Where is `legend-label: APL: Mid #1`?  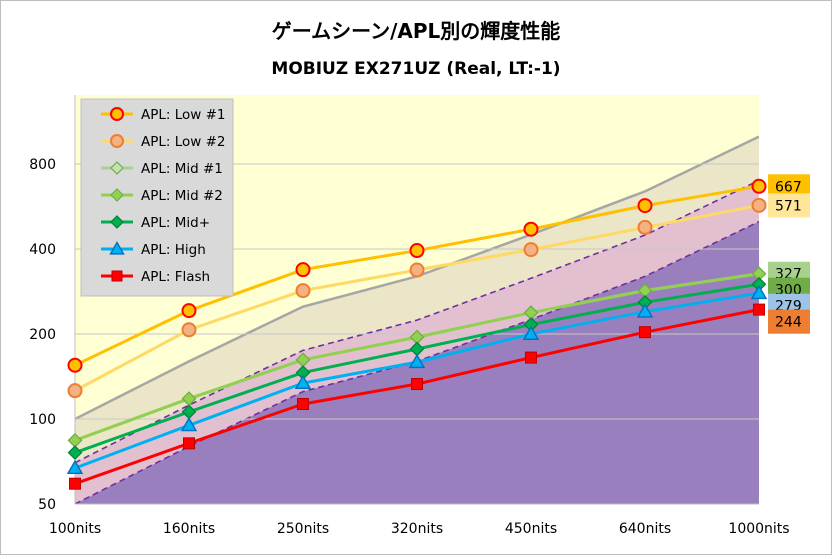 legend-label: APL: Mid #1 is located at coordinates (182, 169).